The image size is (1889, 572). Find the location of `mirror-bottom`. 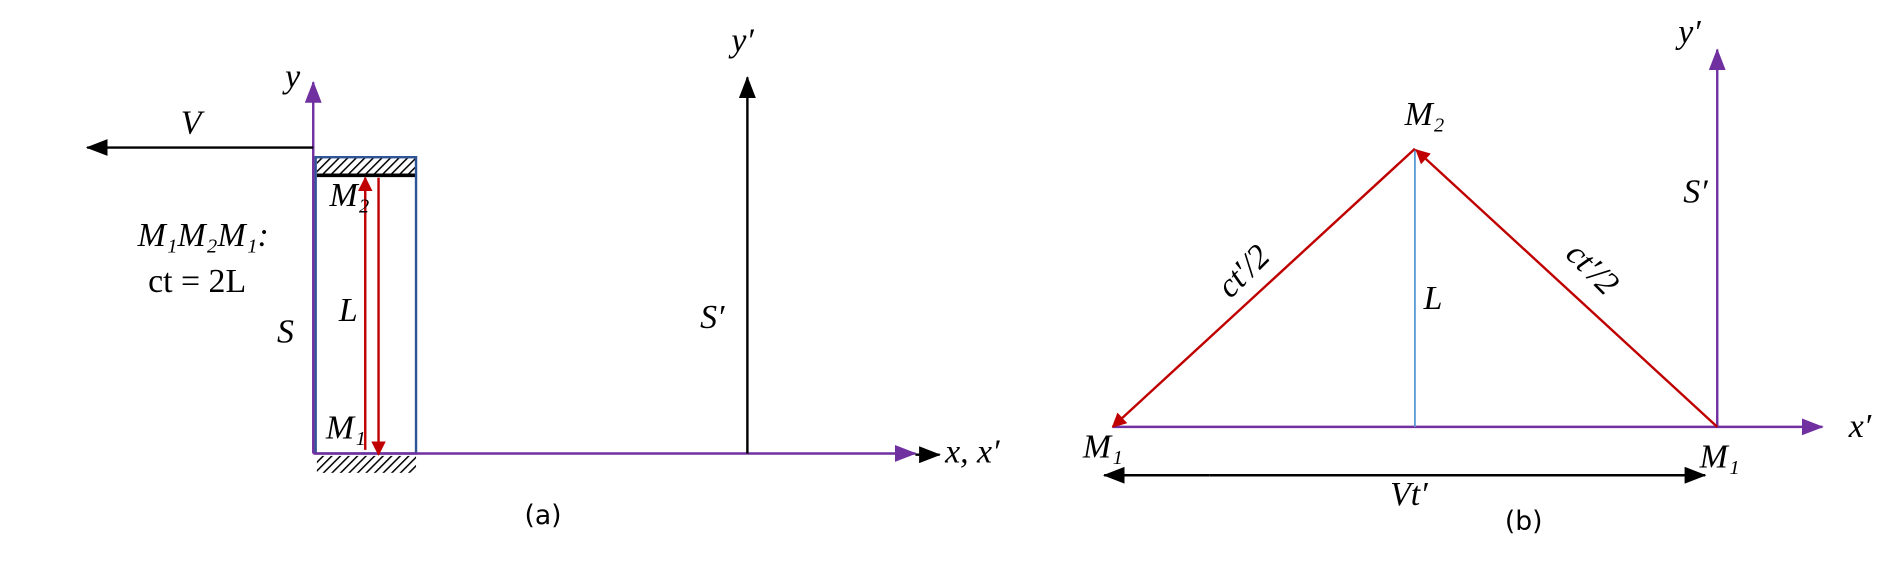

mirror-bottom is located at coordinates (366, 464).